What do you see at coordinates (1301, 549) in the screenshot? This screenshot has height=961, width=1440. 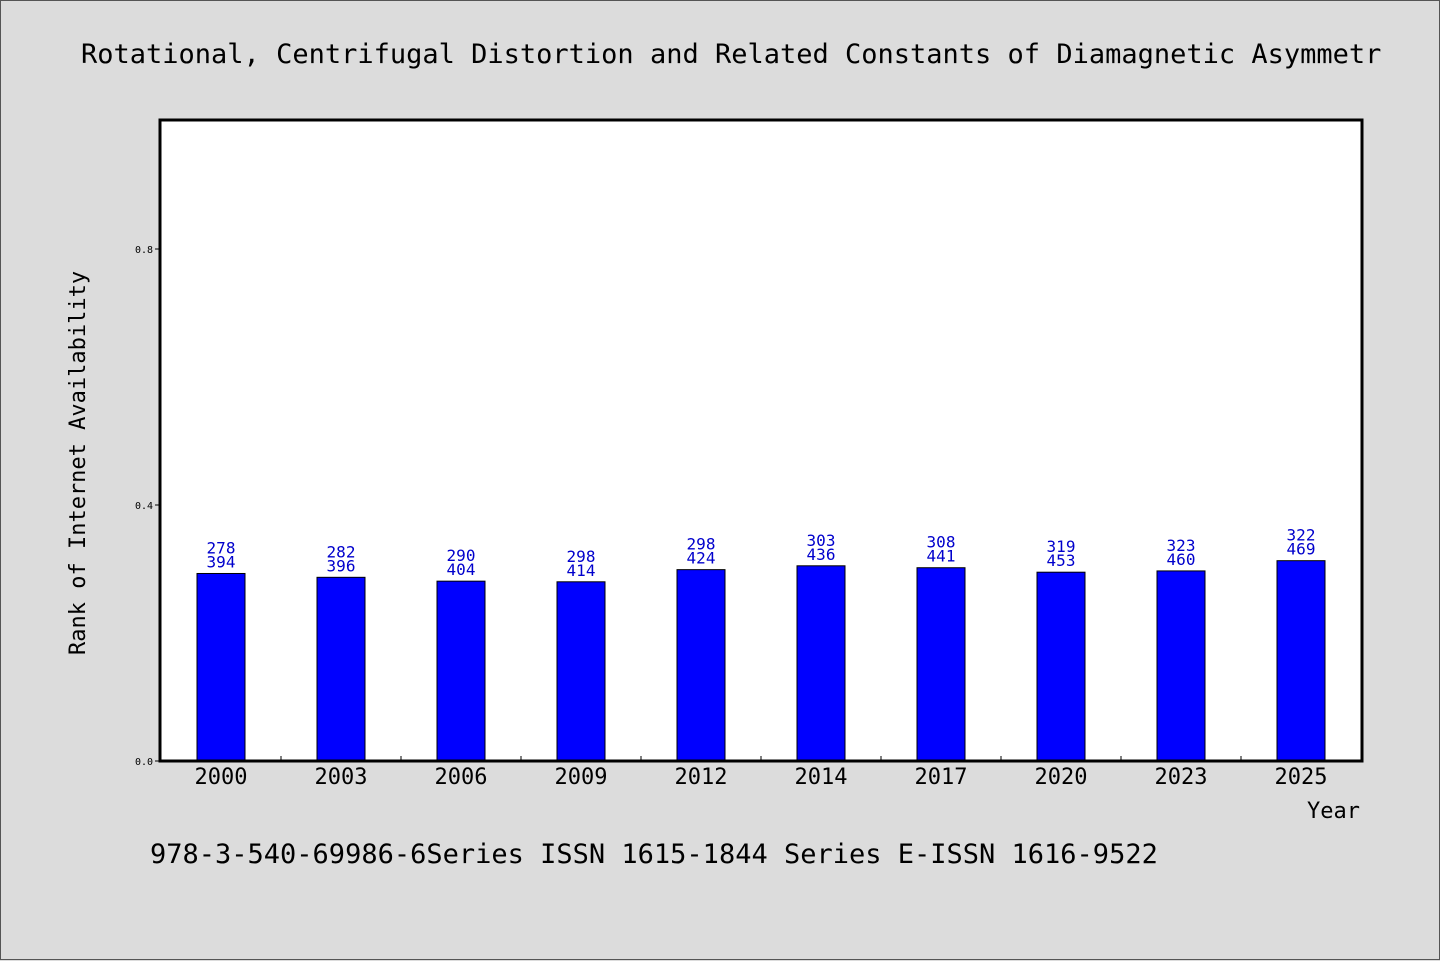 I see `data-label-bottom: 469` at bounding box center [1301, 549].